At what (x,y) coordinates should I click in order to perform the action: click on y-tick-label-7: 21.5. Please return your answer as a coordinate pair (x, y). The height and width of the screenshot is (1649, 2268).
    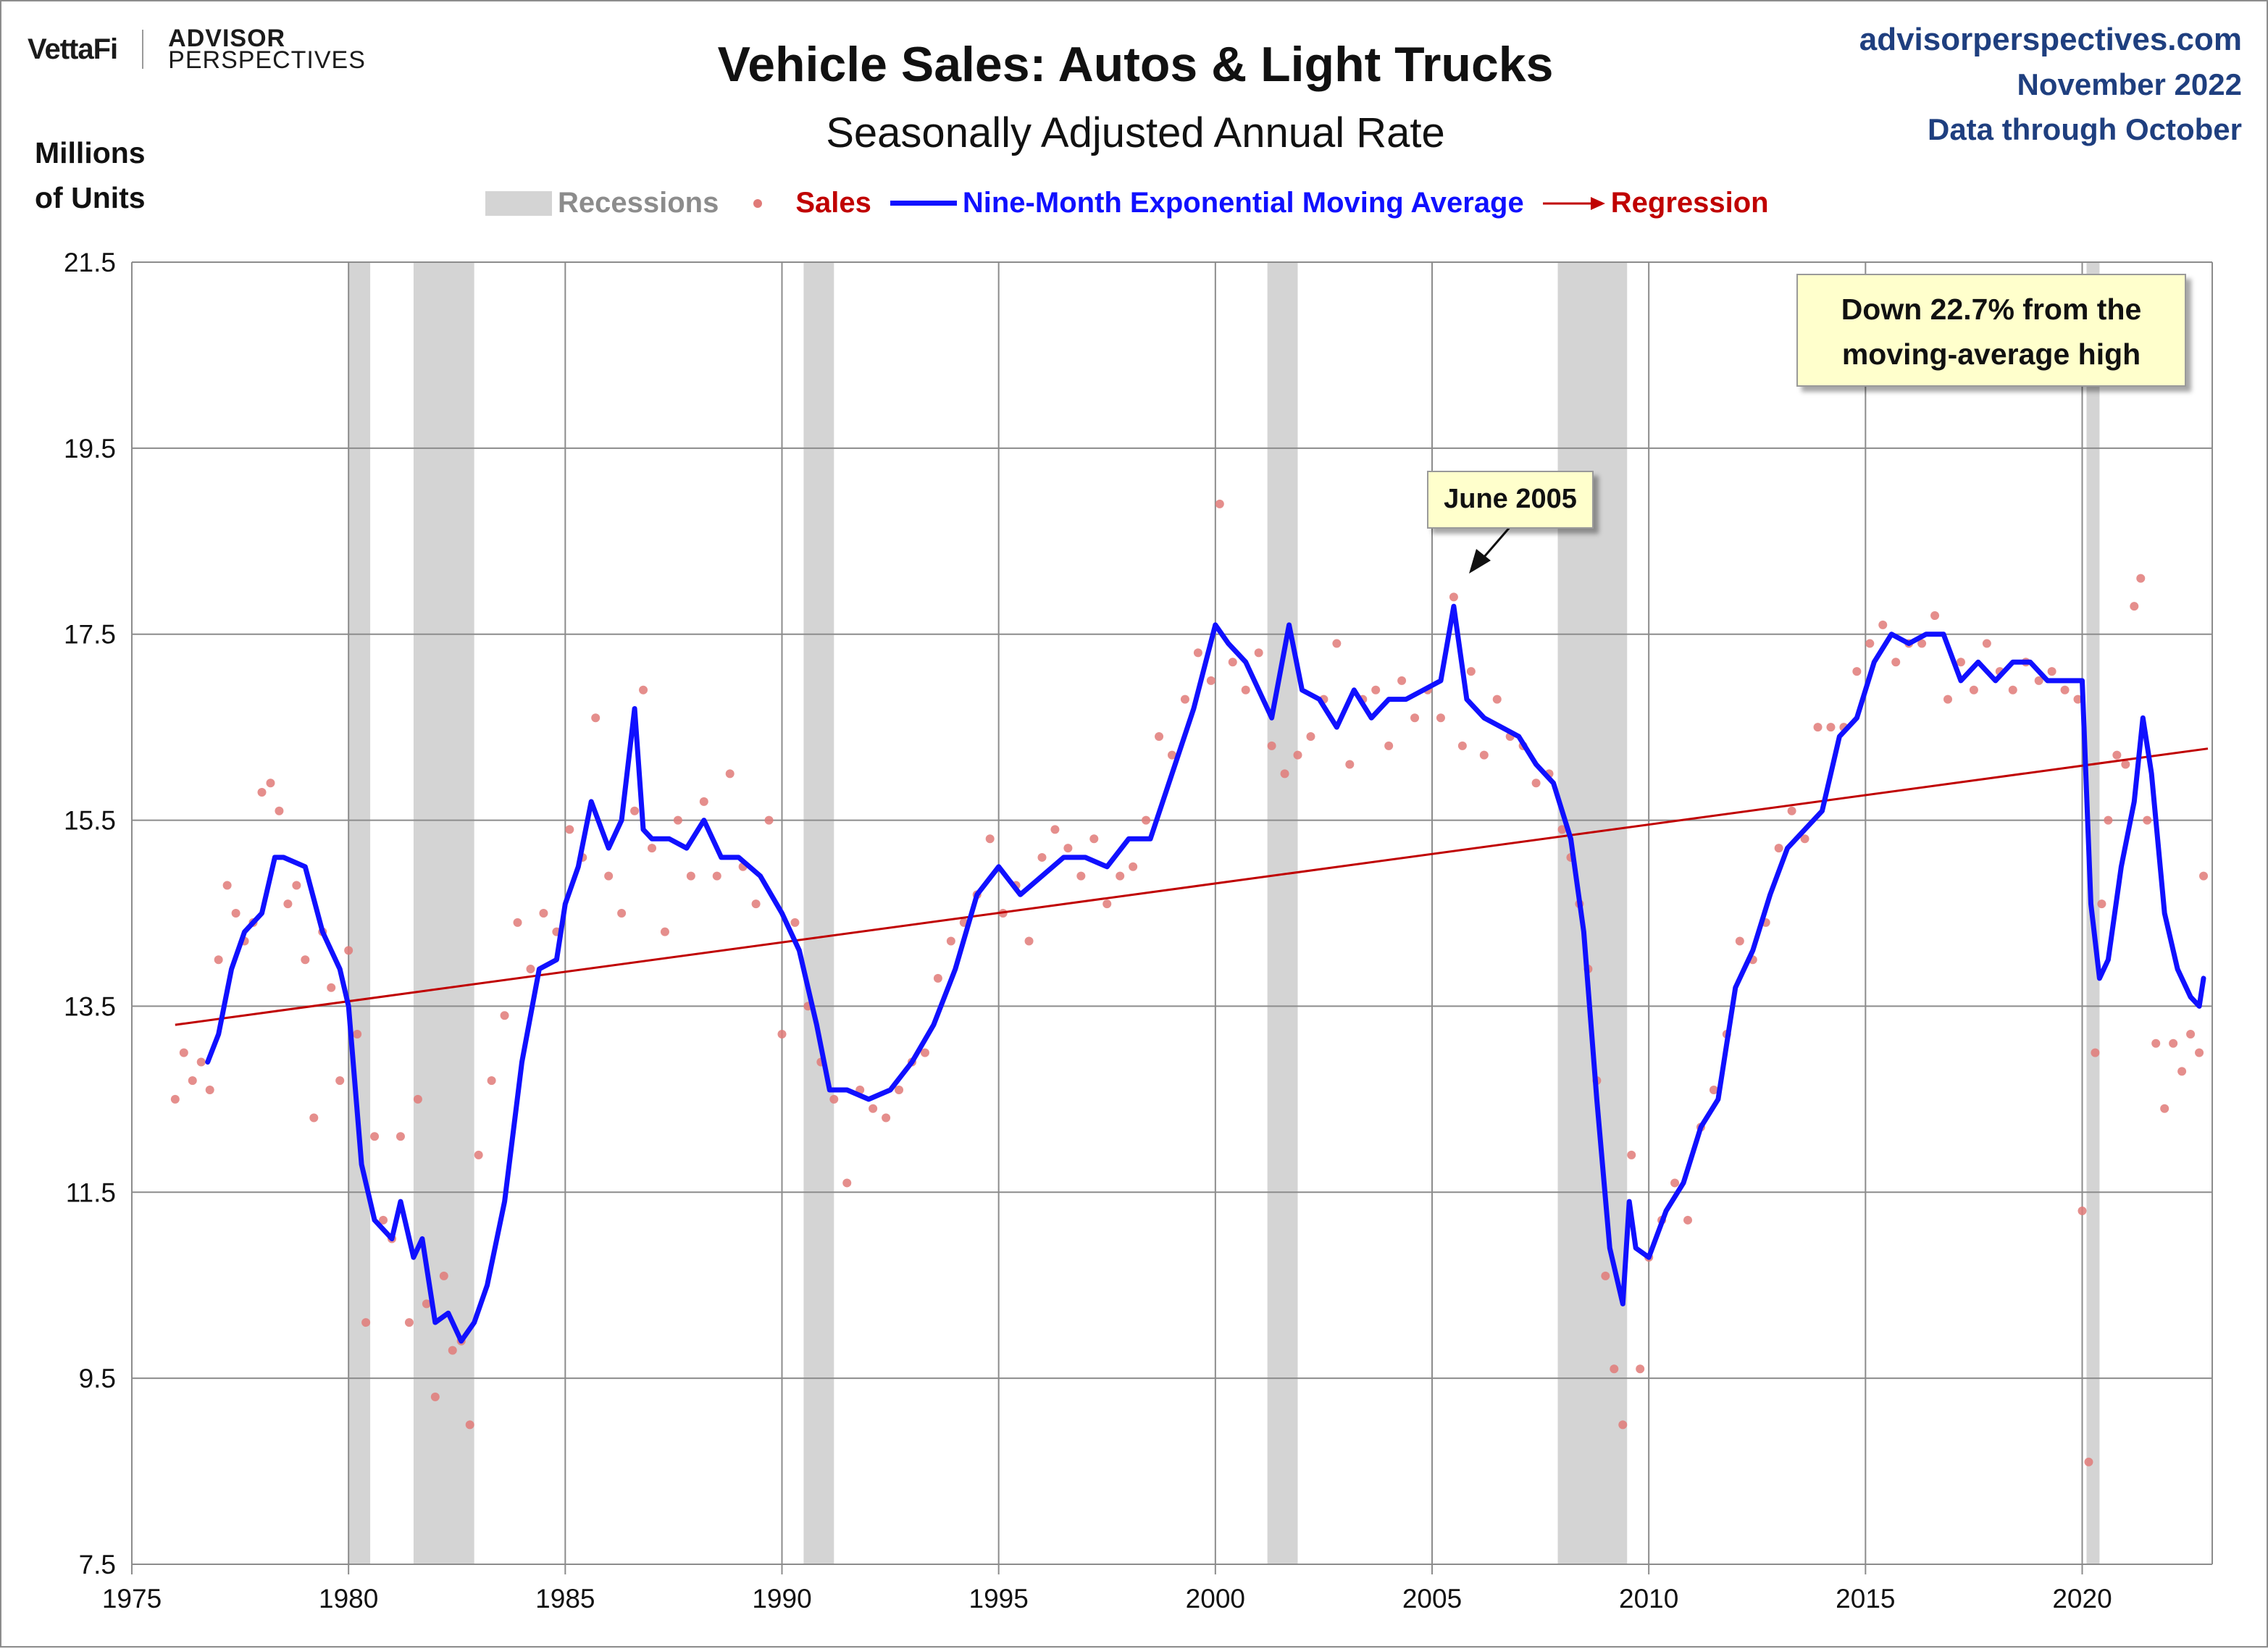
    Looking at the image, I should click on (90, 262).